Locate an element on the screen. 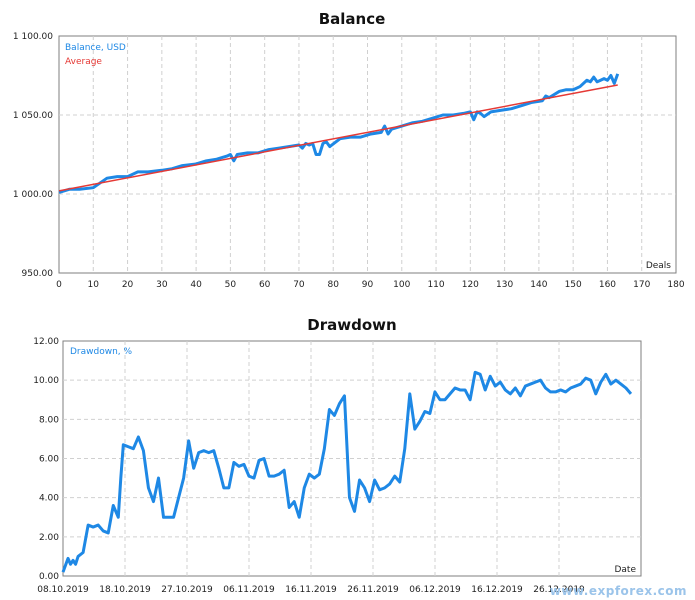  x-tick-label: 27.10.2019 is located at coordinates (187, 590).